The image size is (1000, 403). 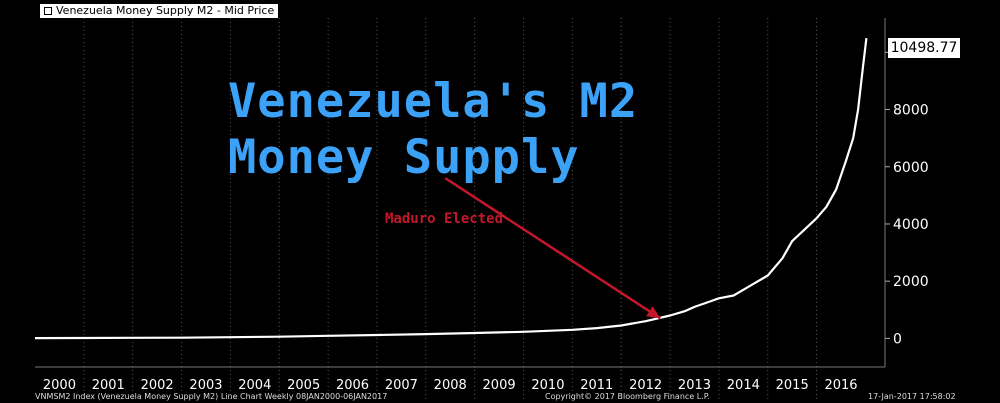 What do you see at coordinates (840, 385) in the screenshot?
I see `x-tick-label-2016: 2016` at bounding box center [840, 385].